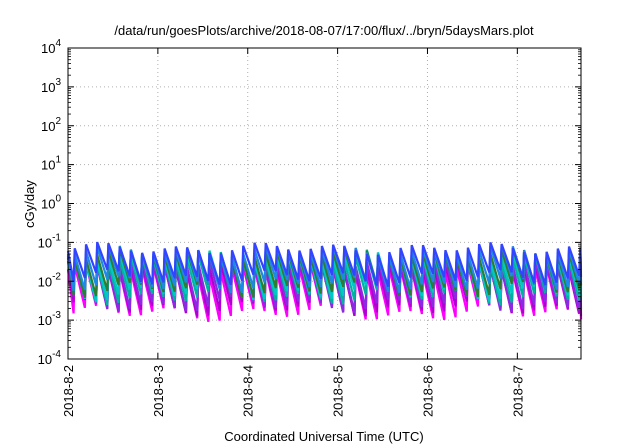 This screenshot has width=640, height=448. What do you see at coordinates (50, 280) in the screenshot?
I see `y-tick-label: 10⁻²` at bounding box center [50, 280].